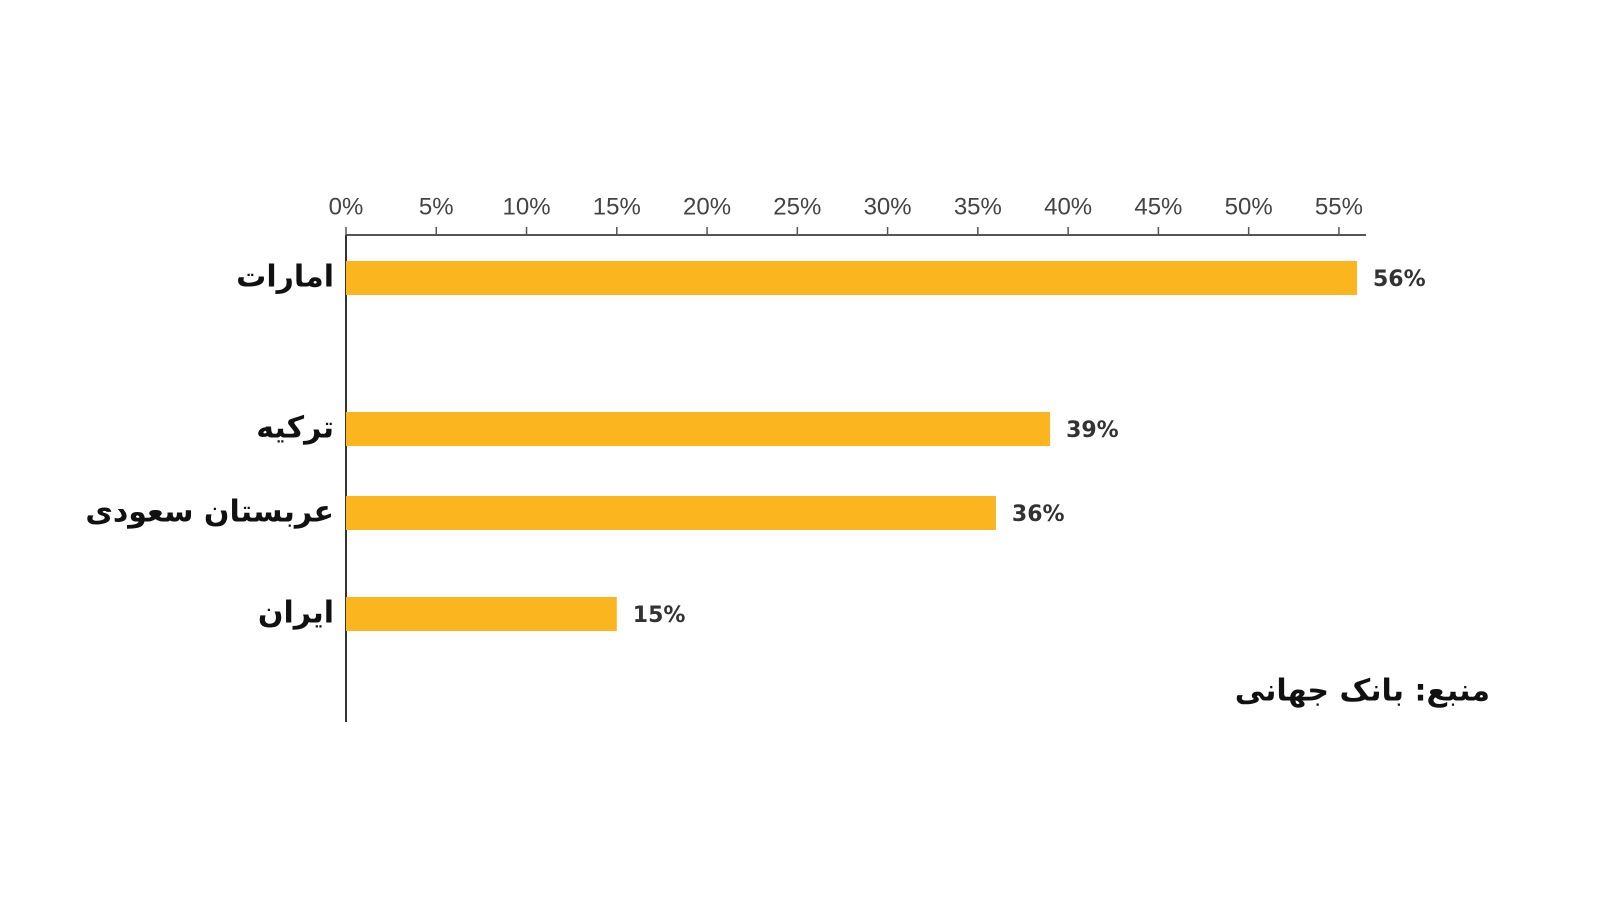 This screenshot has width=1600, height=900. What do you see at coordinates (527, 206) in the screenshot?
I see `x-tick-label: 10%` at bounding box center [527, 206].